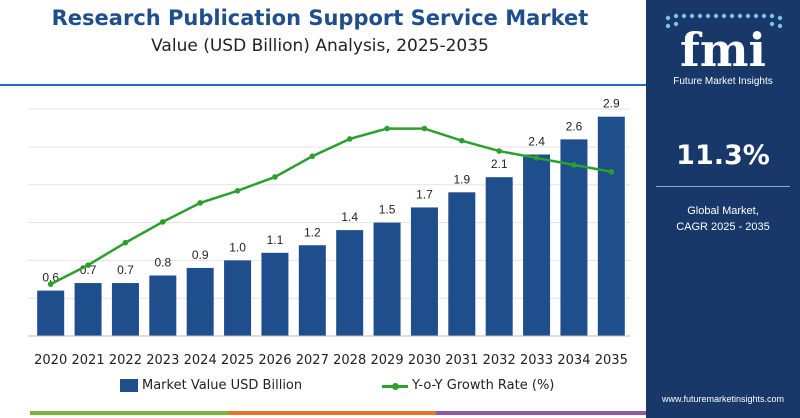 Image resolution: width=800 pixels, height=418 pixels. Describe the element at coordinates (395, 386) in the screenshot. I see `legend-swatch-line` at that location.